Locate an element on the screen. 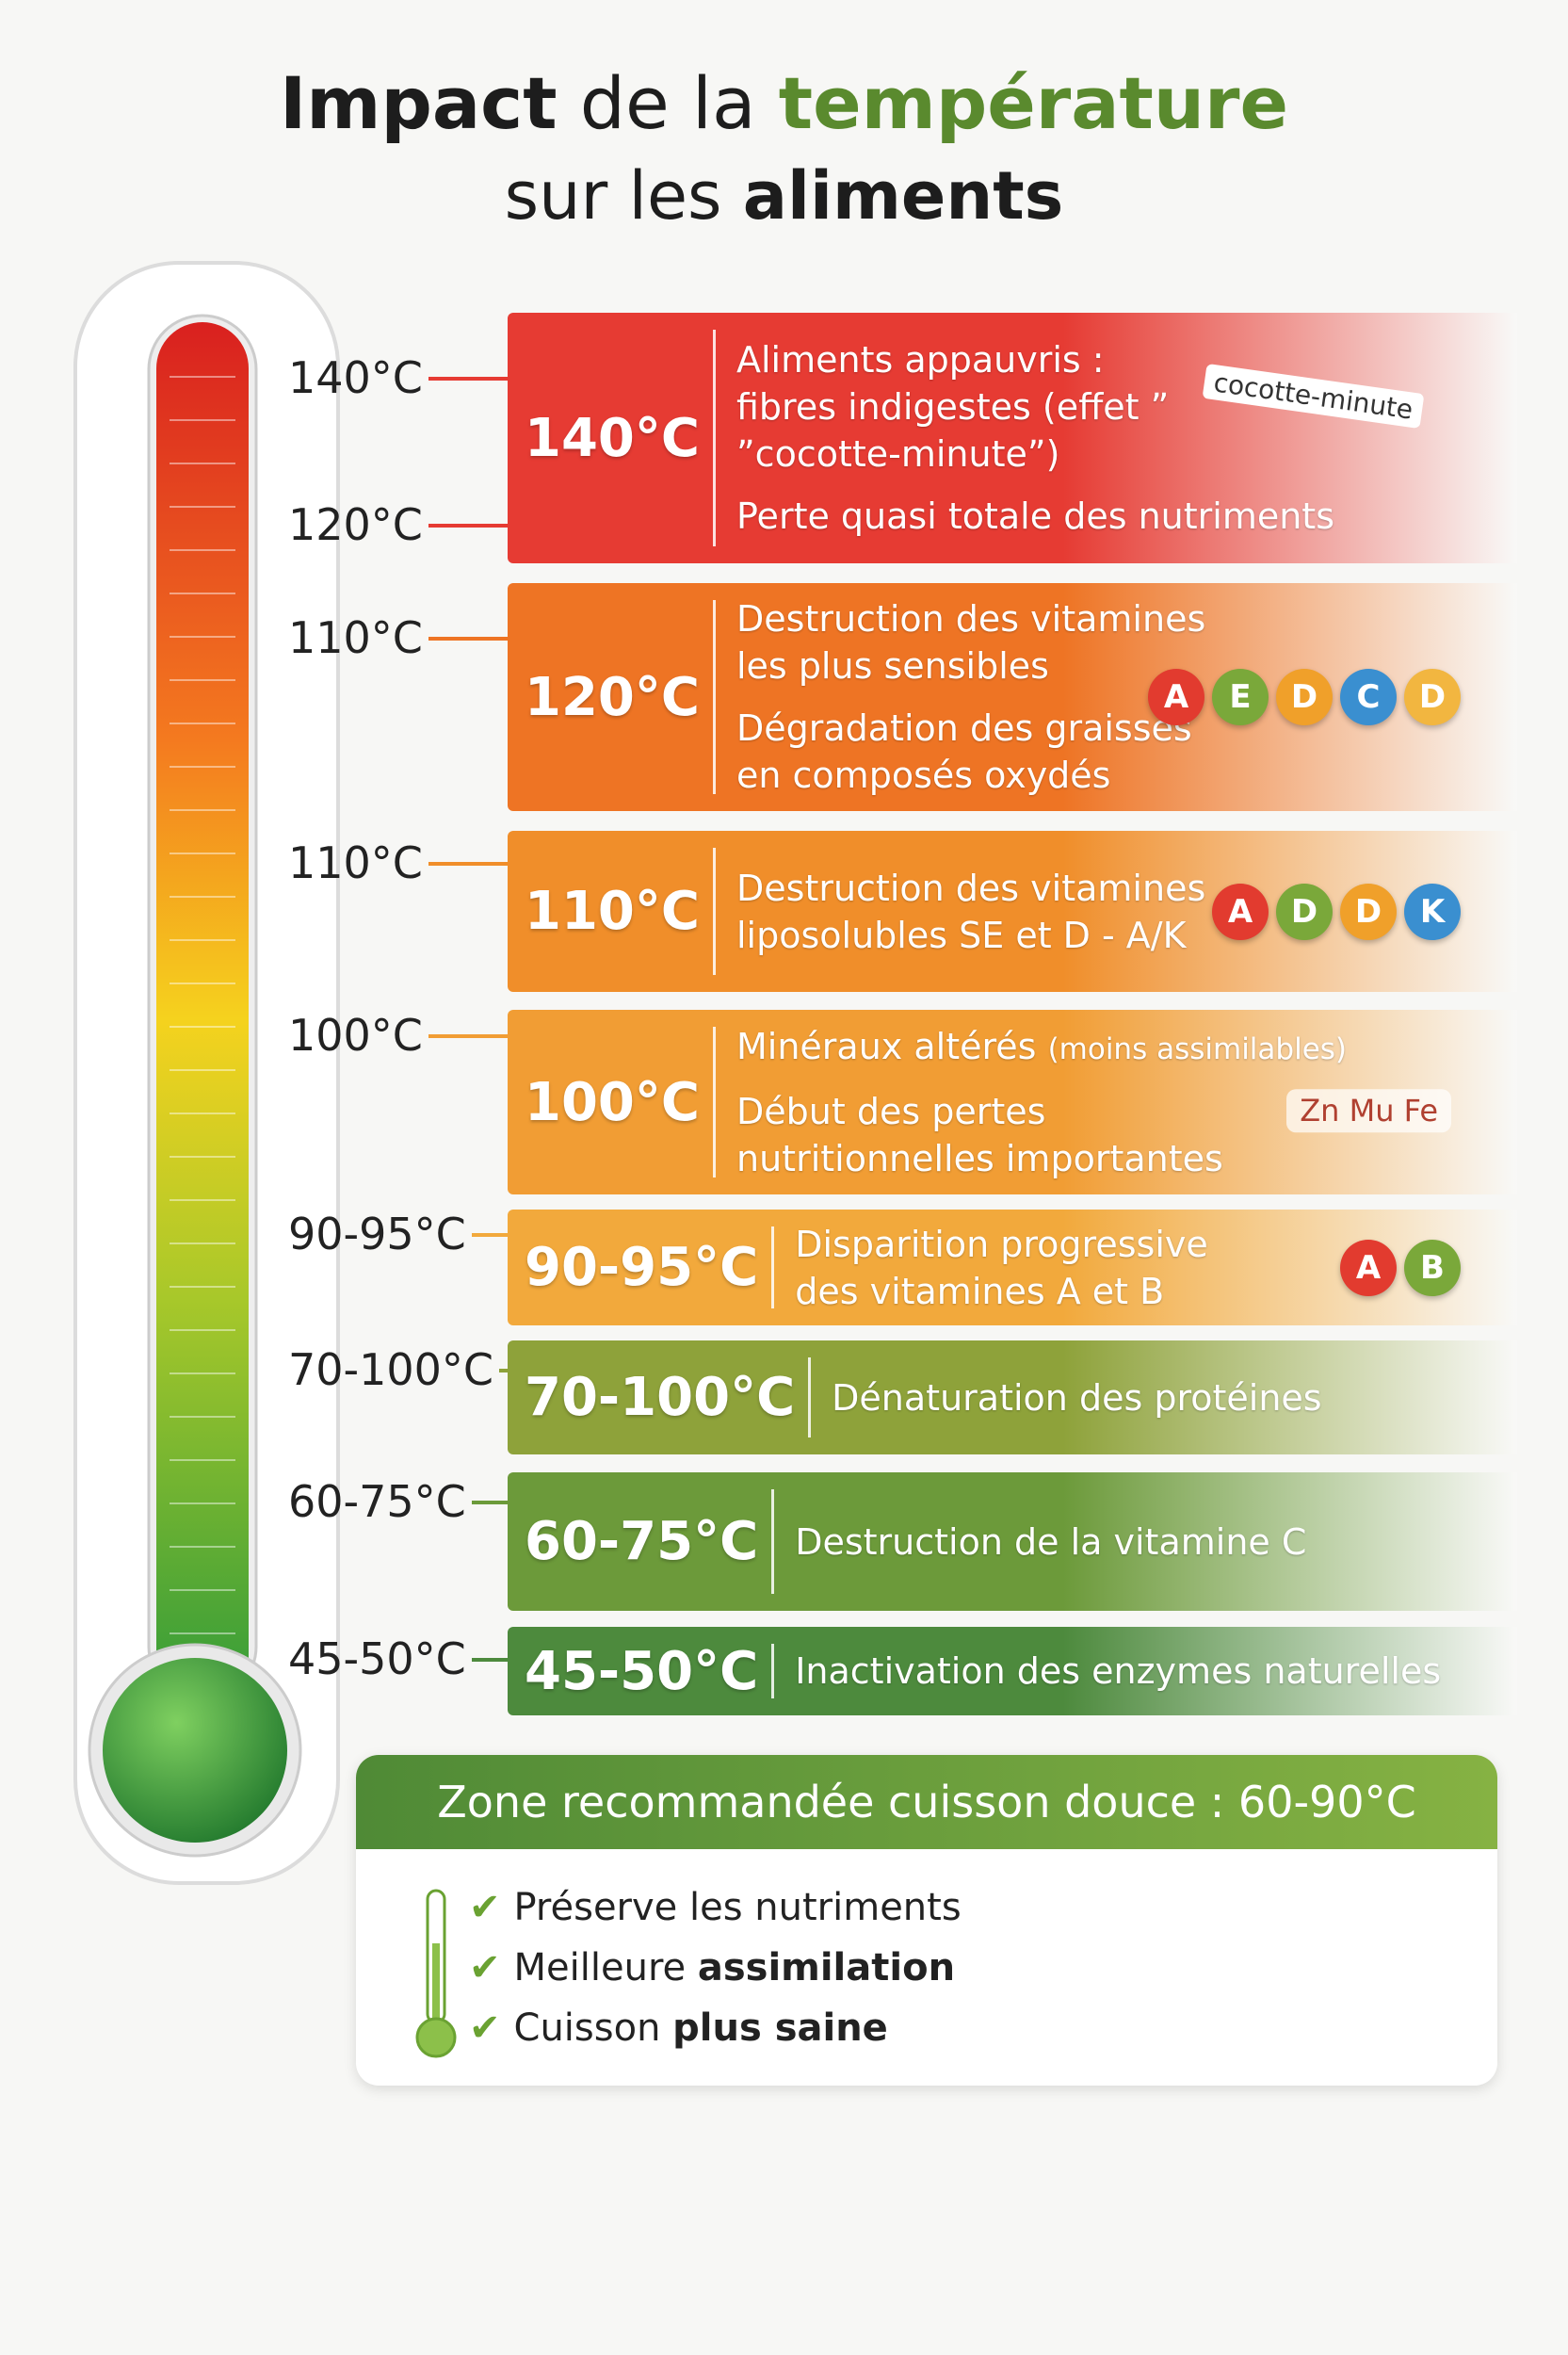 The image size is (1568, 2355). title-segment: sur les is located at coordinates (613, 196).